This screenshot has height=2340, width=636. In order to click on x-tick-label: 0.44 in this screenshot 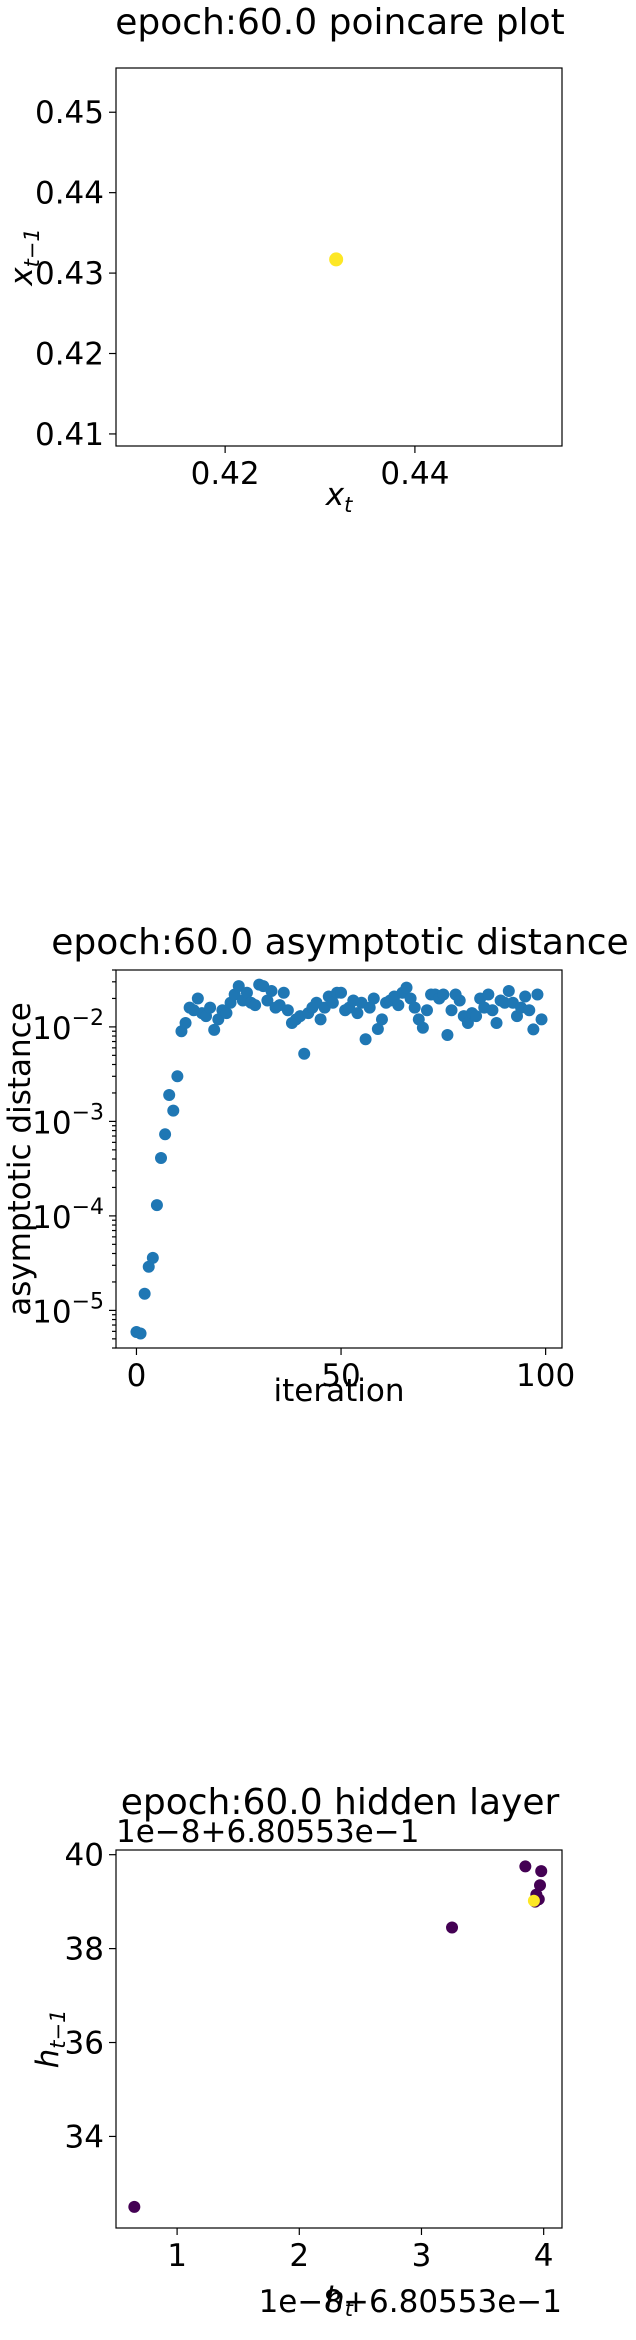, I will do `click(414, 474)`.